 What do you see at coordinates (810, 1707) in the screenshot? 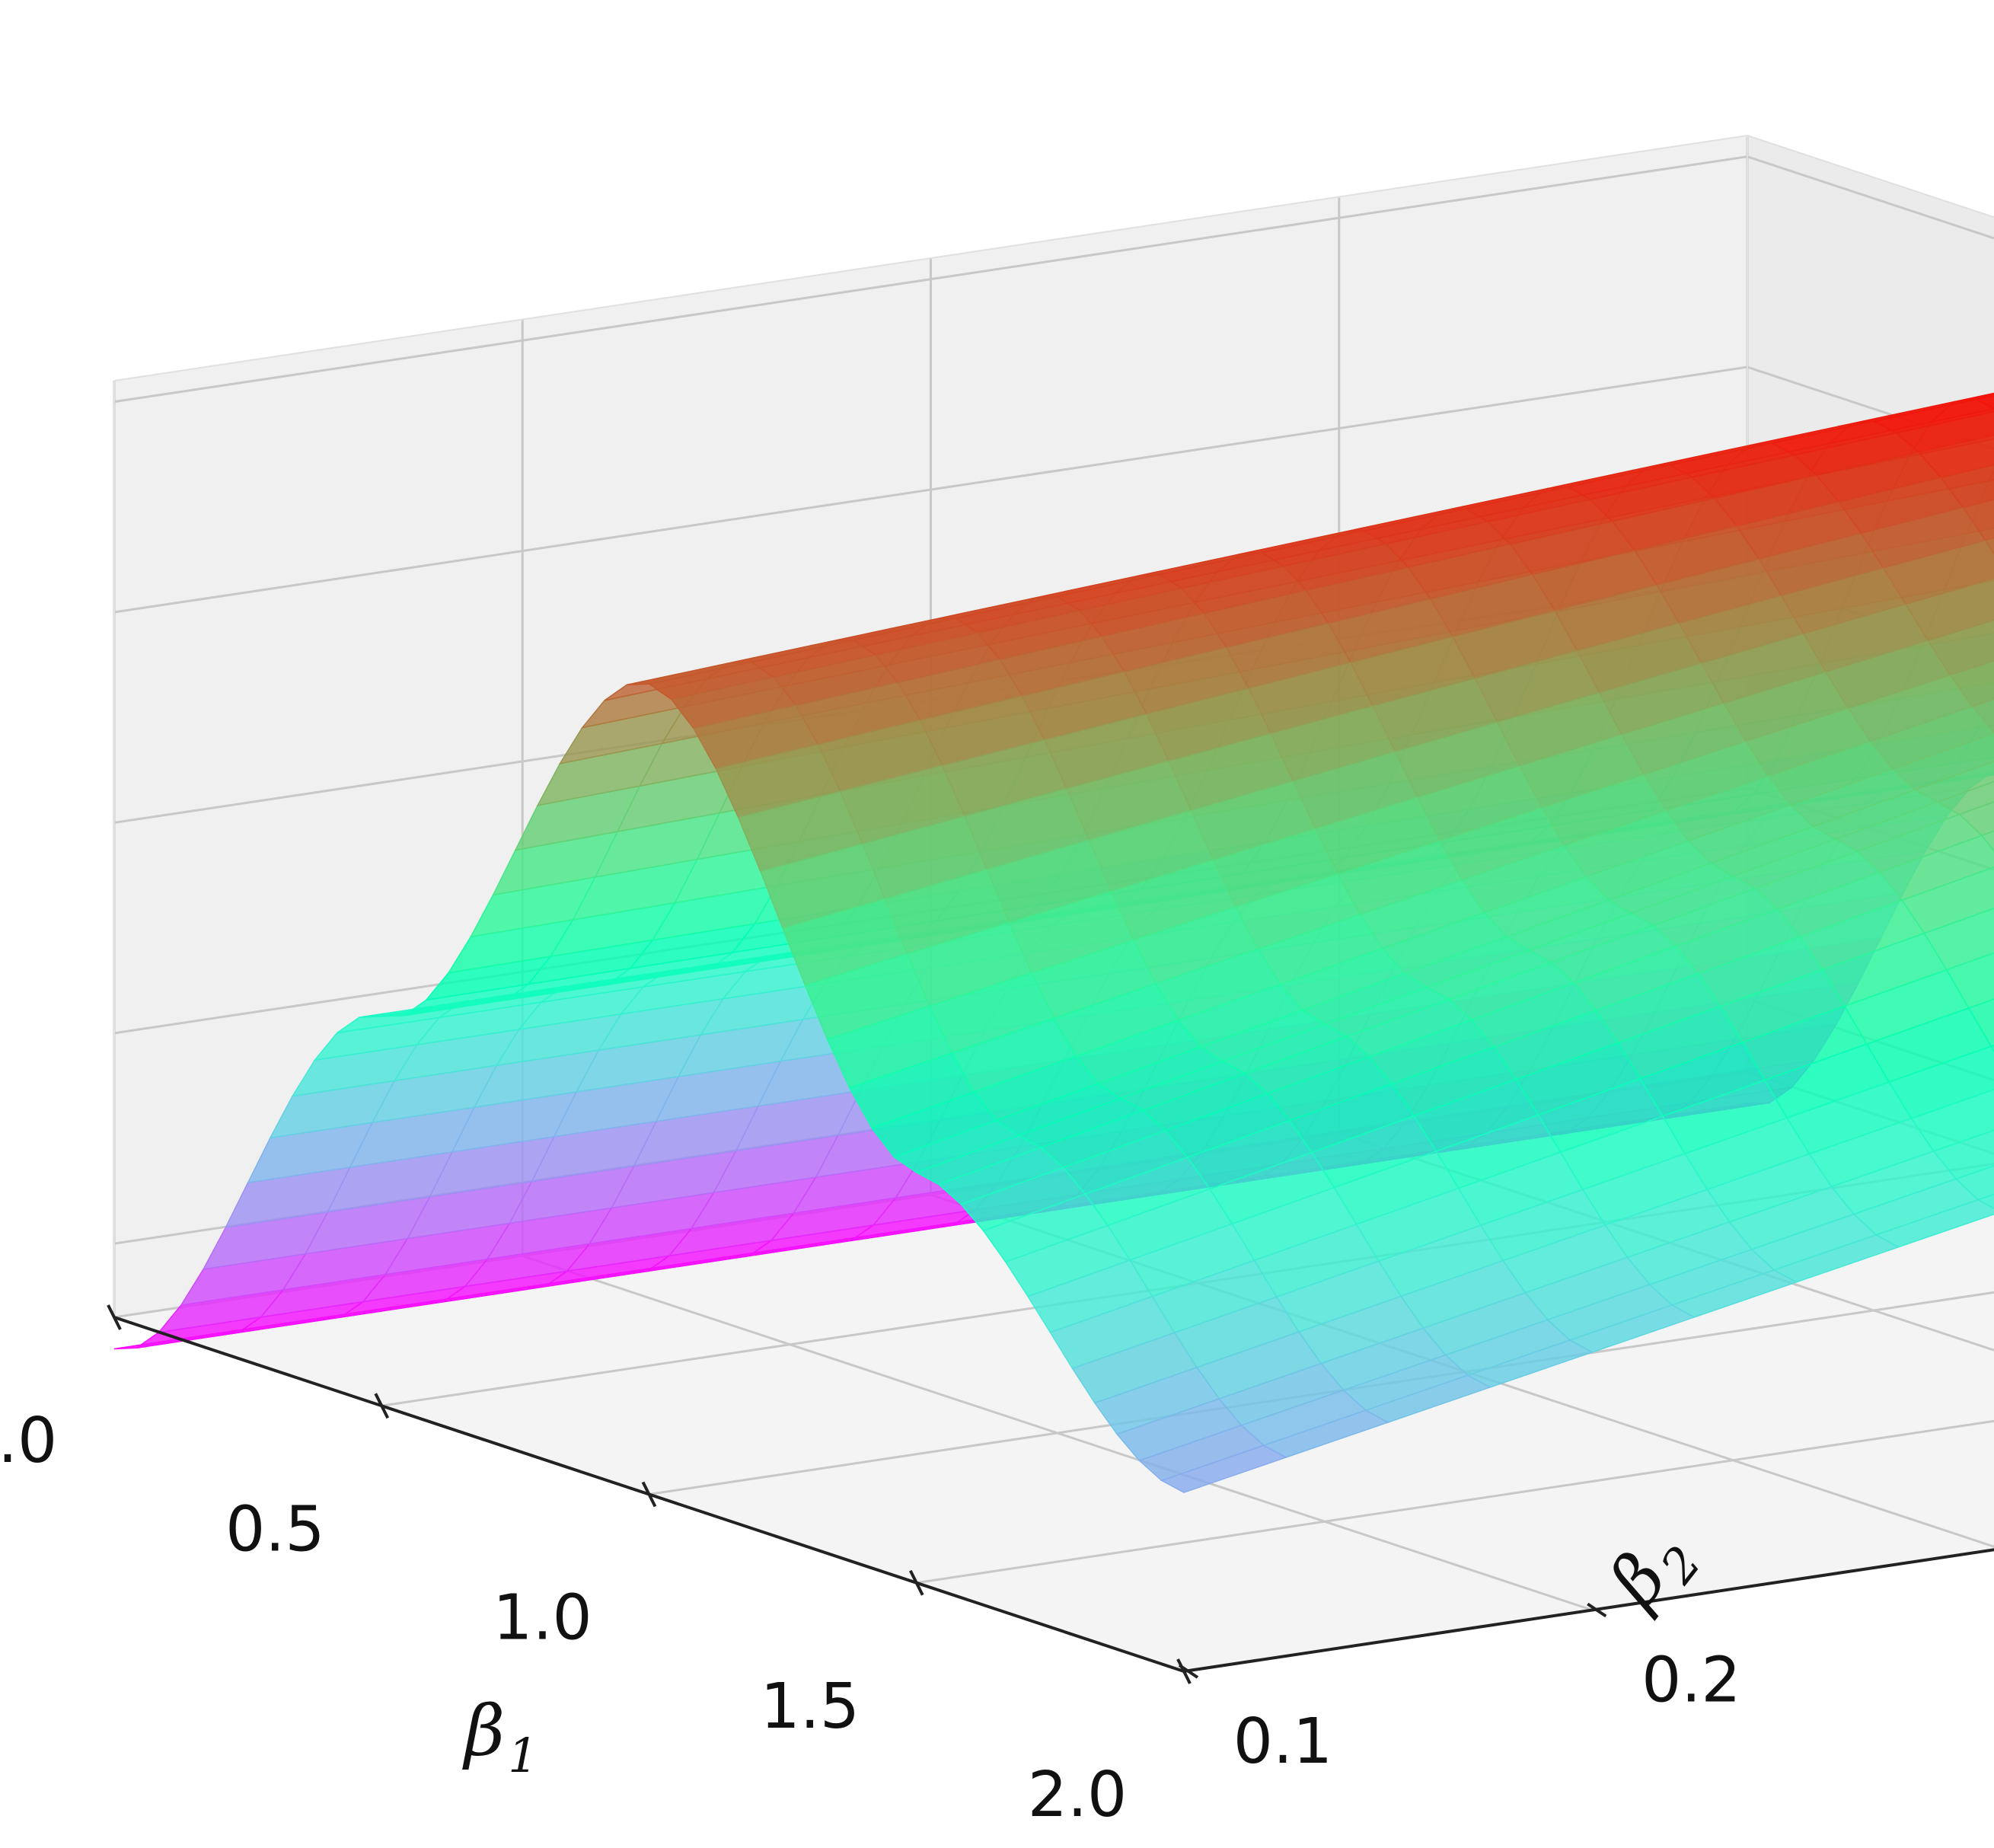
I see `x-tick-label: 1.5` at bounding box center [810, 1707].